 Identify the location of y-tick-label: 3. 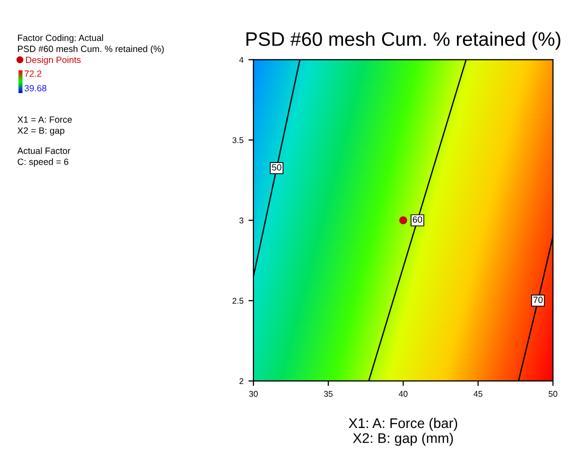
(241, 221).